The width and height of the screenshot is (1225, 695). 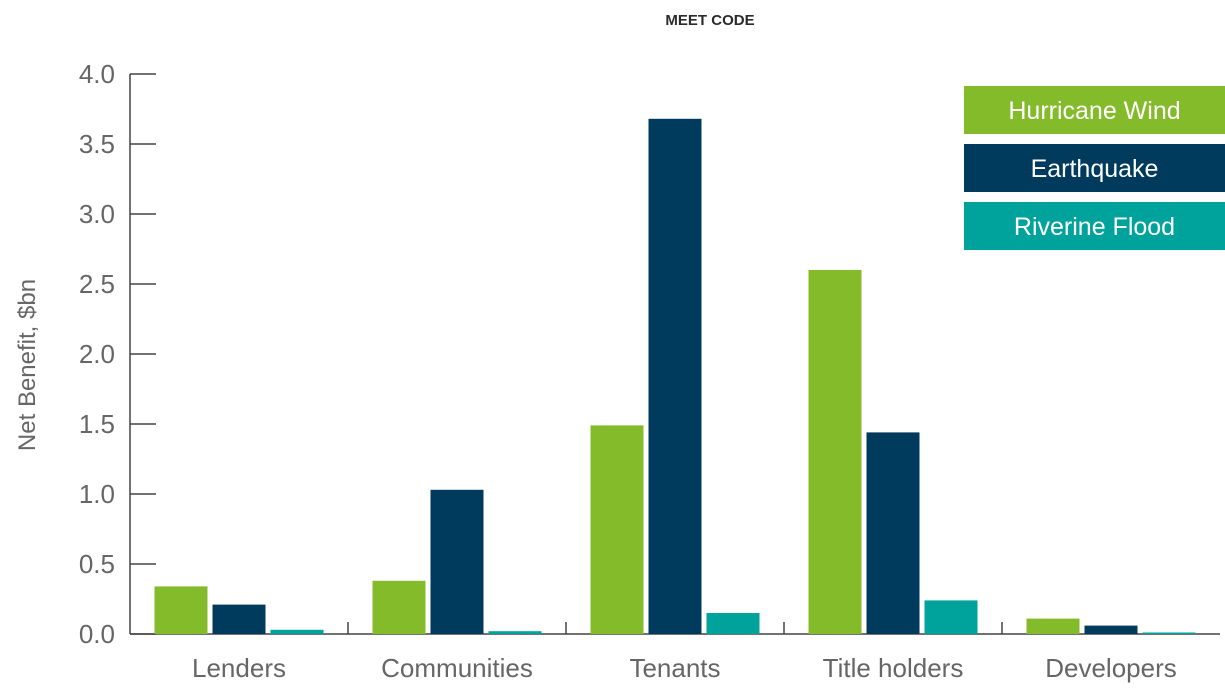 I want to click on y-tick-label: 0.5, so click(x=97, y=564).